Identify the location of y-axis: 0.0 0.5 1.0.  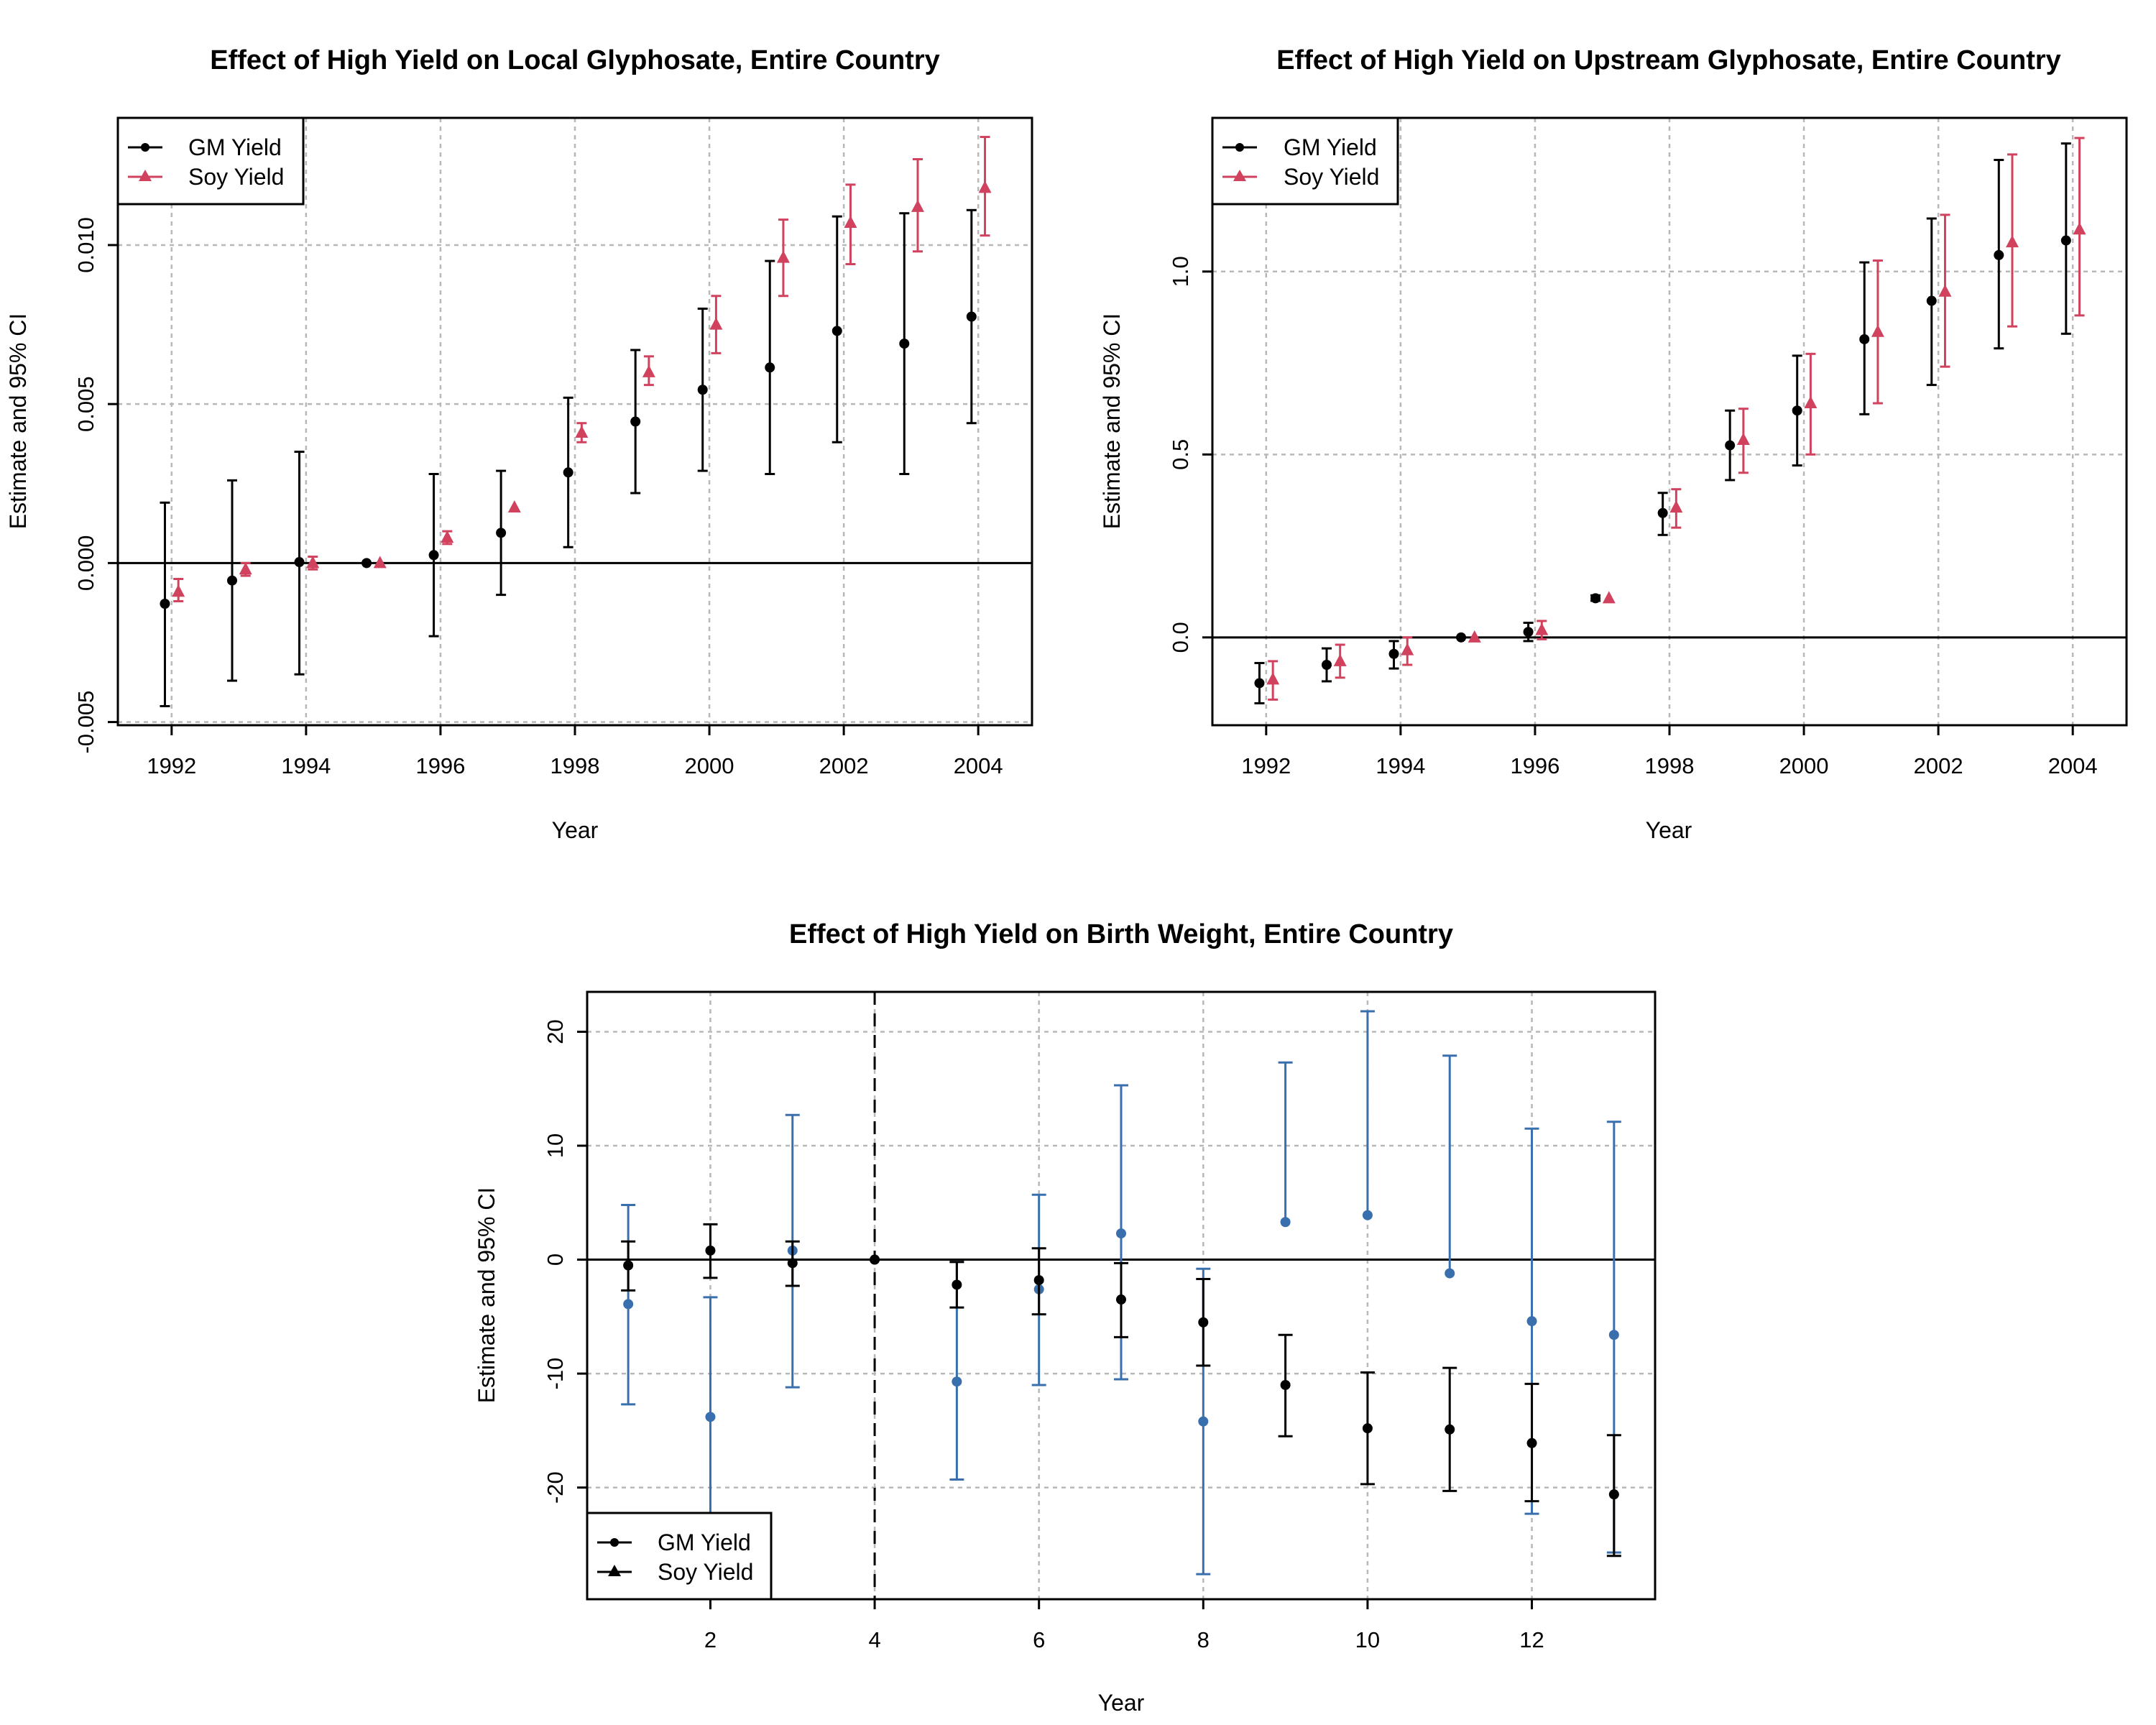
(1190, 454).